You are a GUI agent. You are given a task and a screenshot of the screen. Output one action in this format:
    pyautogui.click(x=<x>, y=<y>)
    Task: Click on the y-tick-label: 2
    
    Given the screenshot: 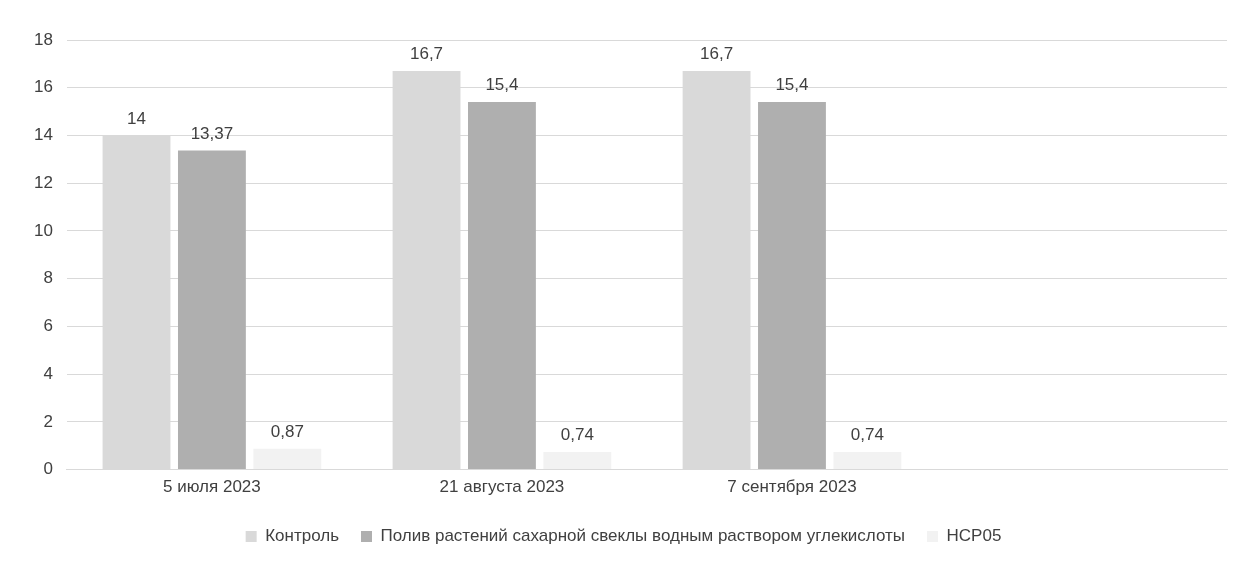 What is the action you would take?
    pyautogui.click(x=48, y=421)
    